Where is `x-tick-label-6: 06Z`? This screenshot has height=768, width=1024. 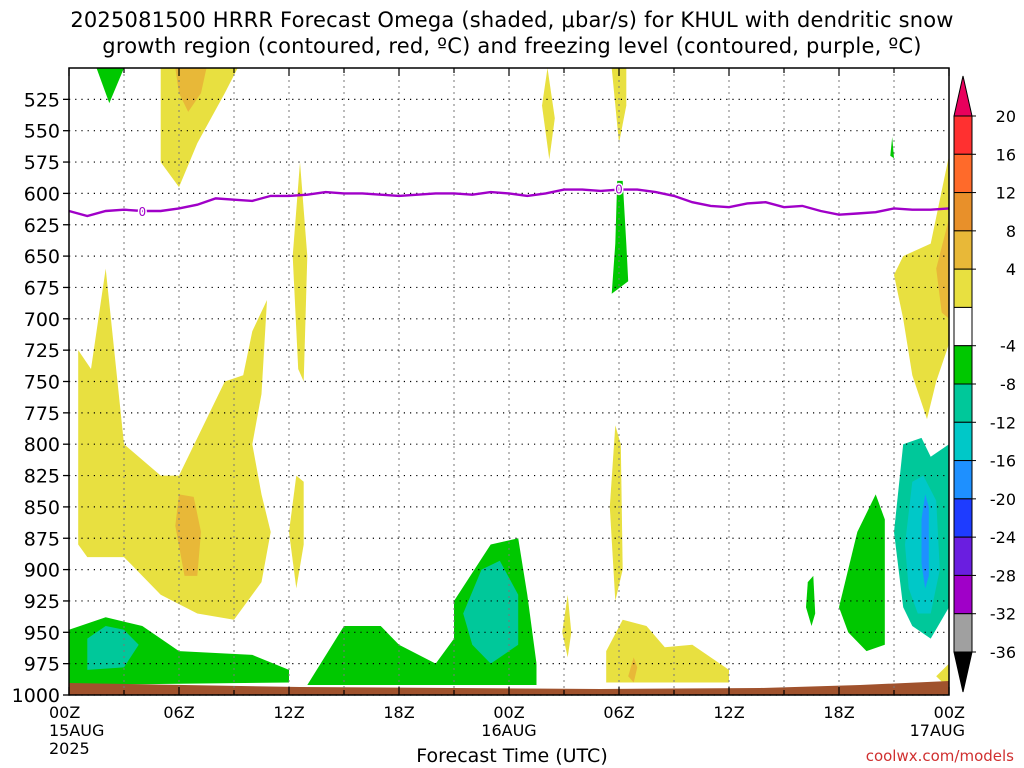 x-tick-label-6: 06Z is located at coordinates (178, 712).